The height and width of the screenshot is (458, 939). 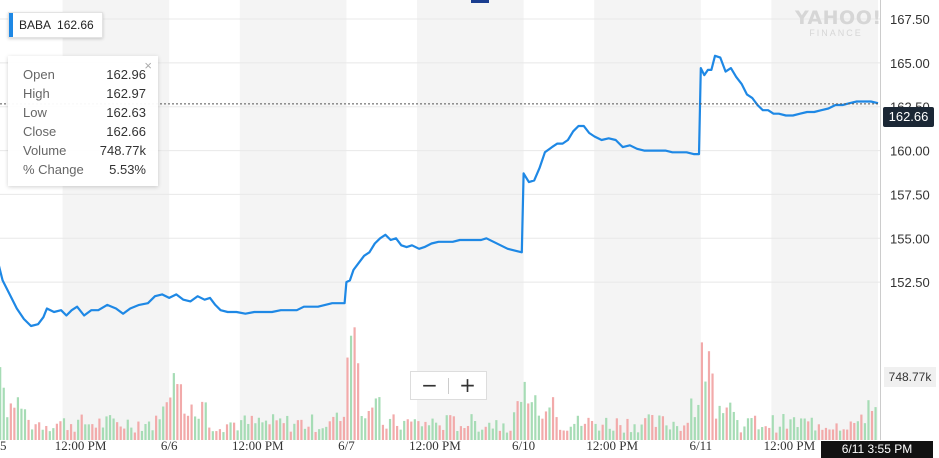 I want to click on last-volume-tag: 748.77k, so click(x=910, y=377).